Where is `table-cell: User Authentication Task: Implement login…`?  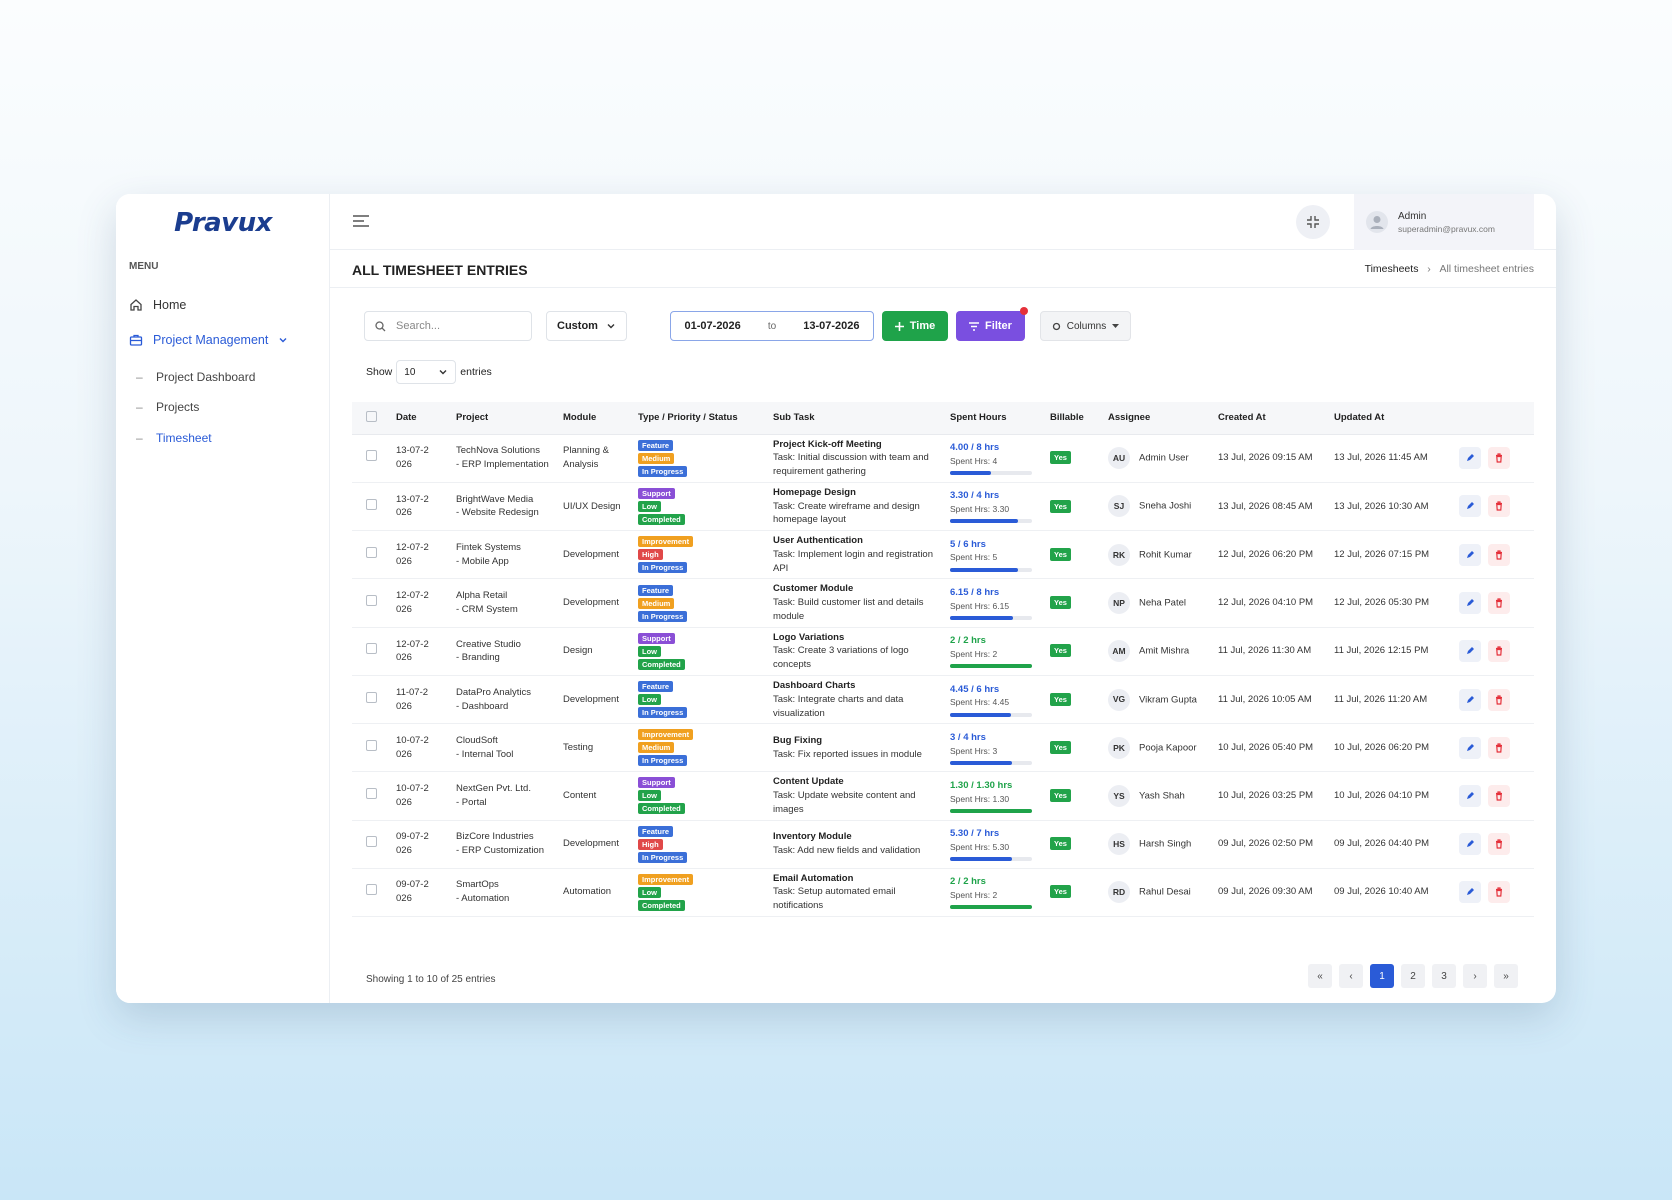
table-cell: User Authentication Task: Implement login… is located at coordinates (857, 555).